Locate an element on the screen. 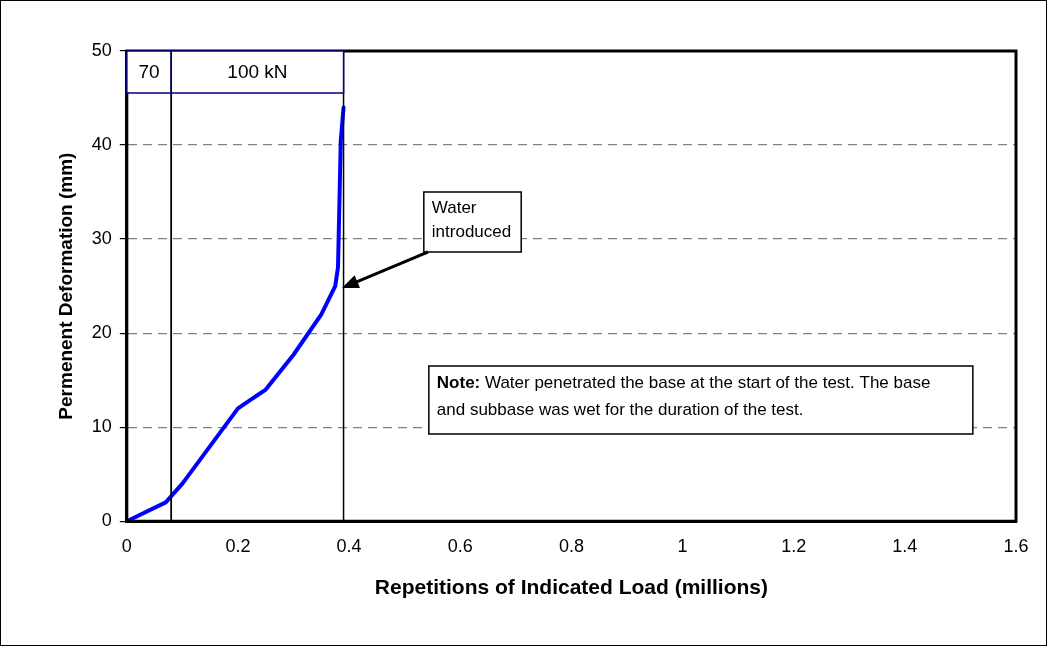 The width and height of the screenshot is (1047, 646). y-tick-label: 0 is located at coordinates (106, 520).